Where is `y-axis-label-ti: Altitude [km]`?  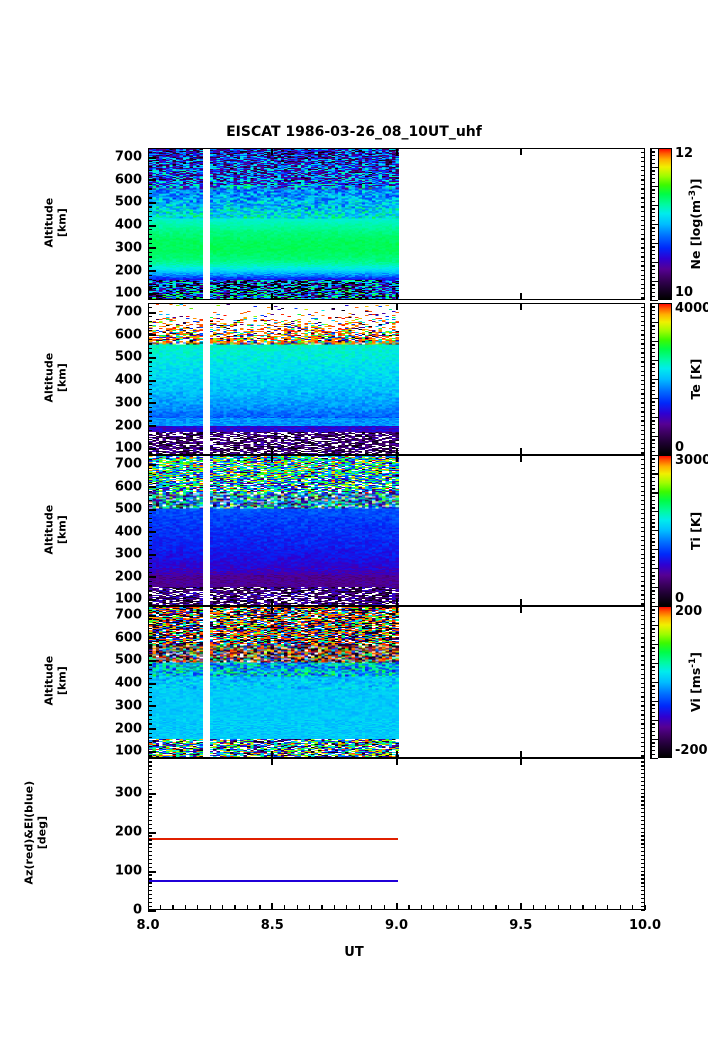
y-axis-label-ti: Altitude [km] is located at coordinates (55, 529).